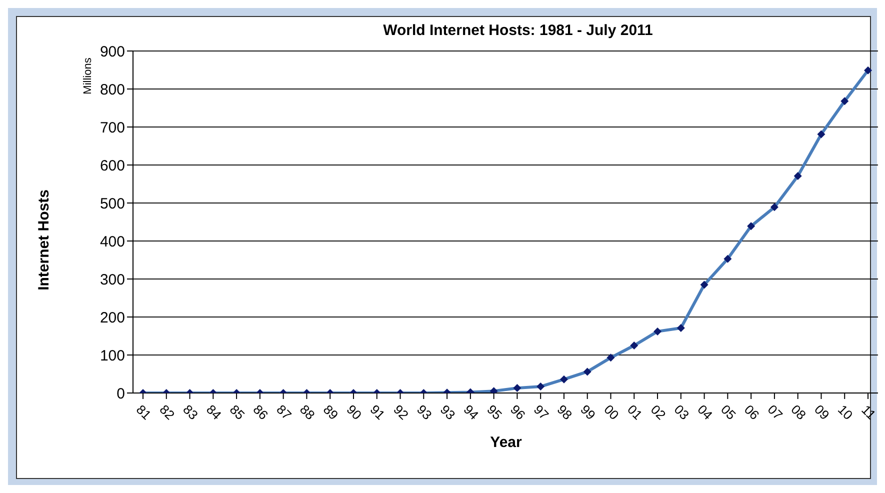 The width and height of the screenshot is (885, 493). What do you see at coordinates (307, 412) in the screenshot?
I see `x-tick-label: 88` at bounding box center [307, 412].